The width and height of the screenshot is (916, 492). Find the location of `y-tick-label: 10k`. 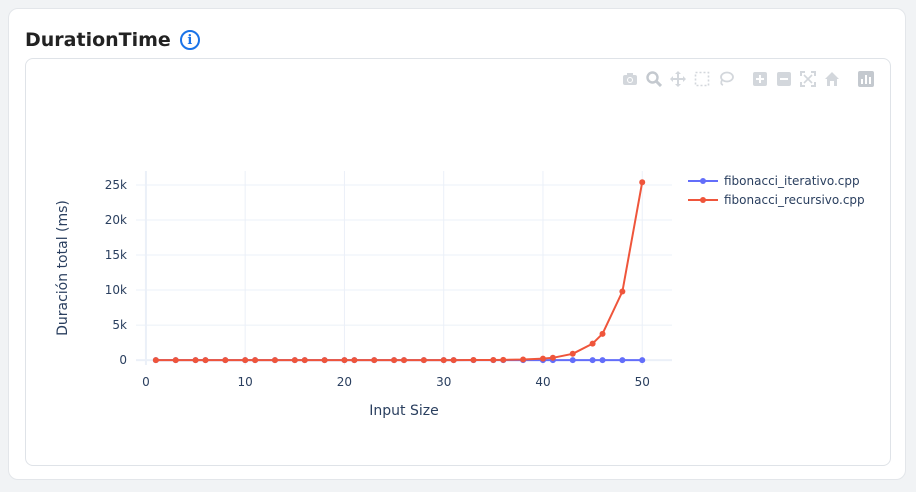

y-tick-label: 10k is located at coordinates (116, 290).